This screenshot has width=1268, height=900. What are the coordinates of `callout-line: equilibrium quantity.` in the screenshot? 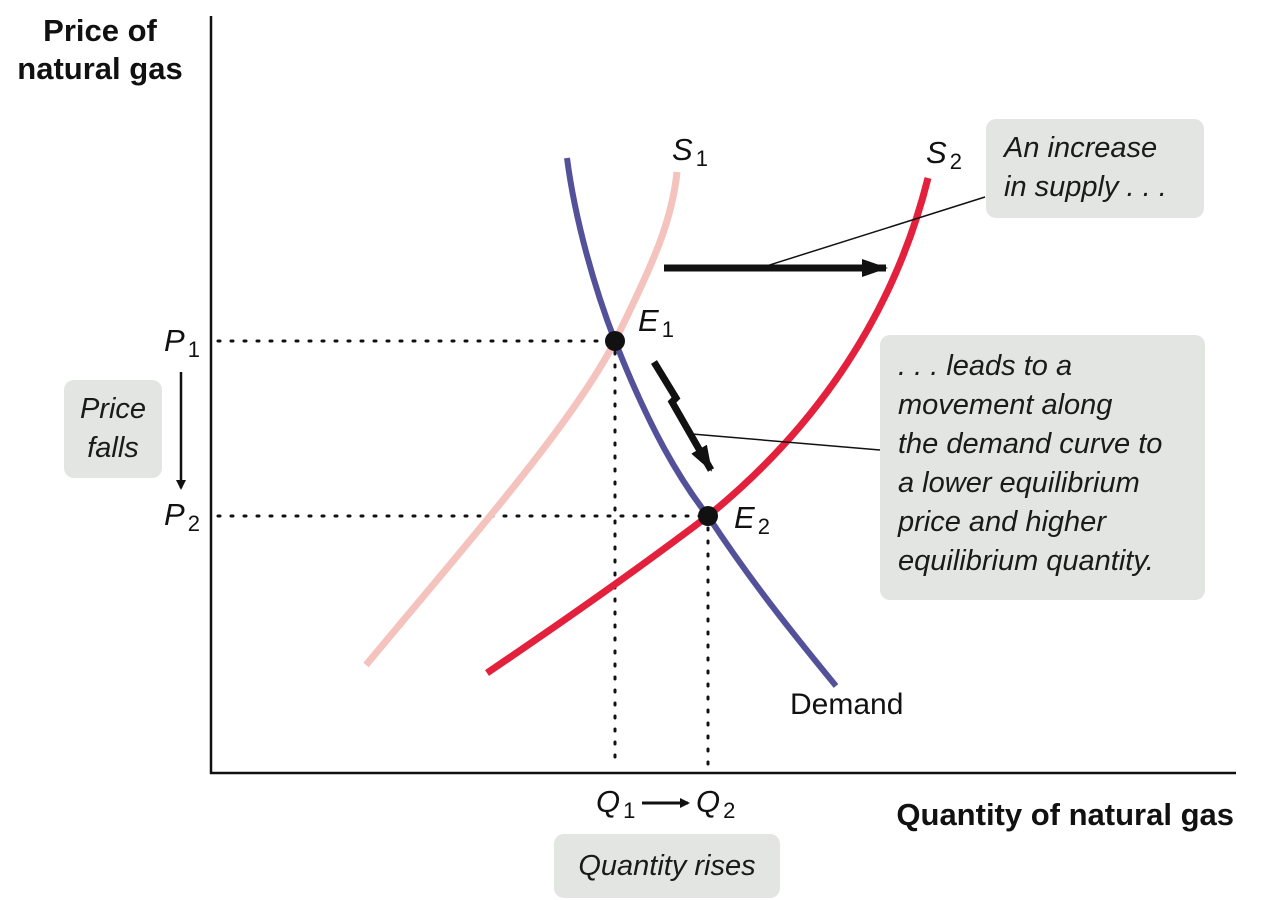 It's located at (1026, 561).